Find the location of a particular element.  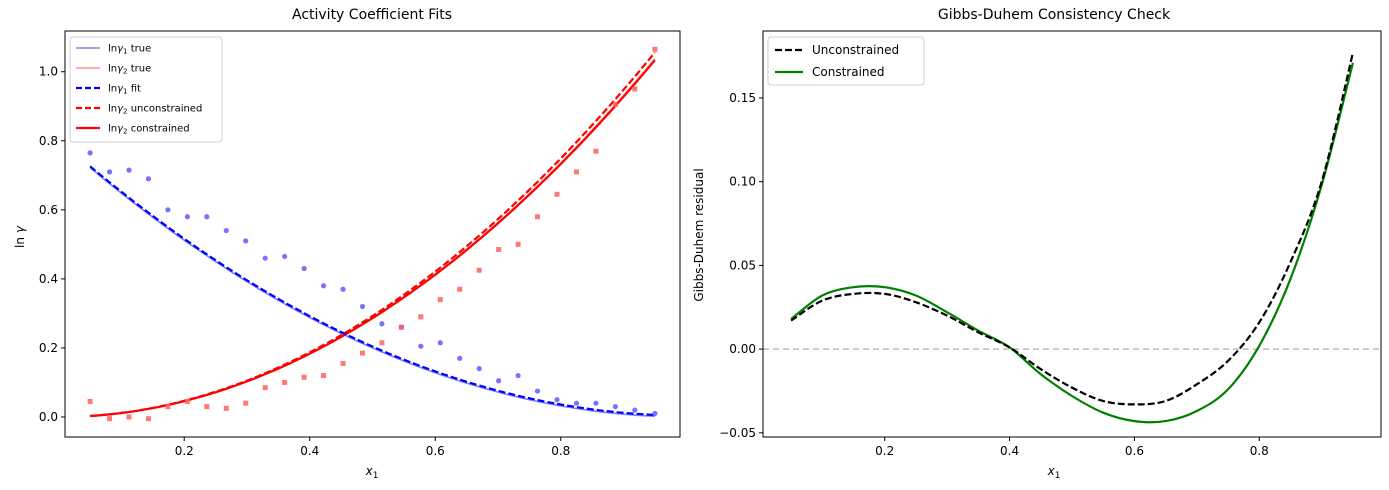

chart-title: Gibbs-Duhem Consistency Check is located at coordinates (1054, 15).